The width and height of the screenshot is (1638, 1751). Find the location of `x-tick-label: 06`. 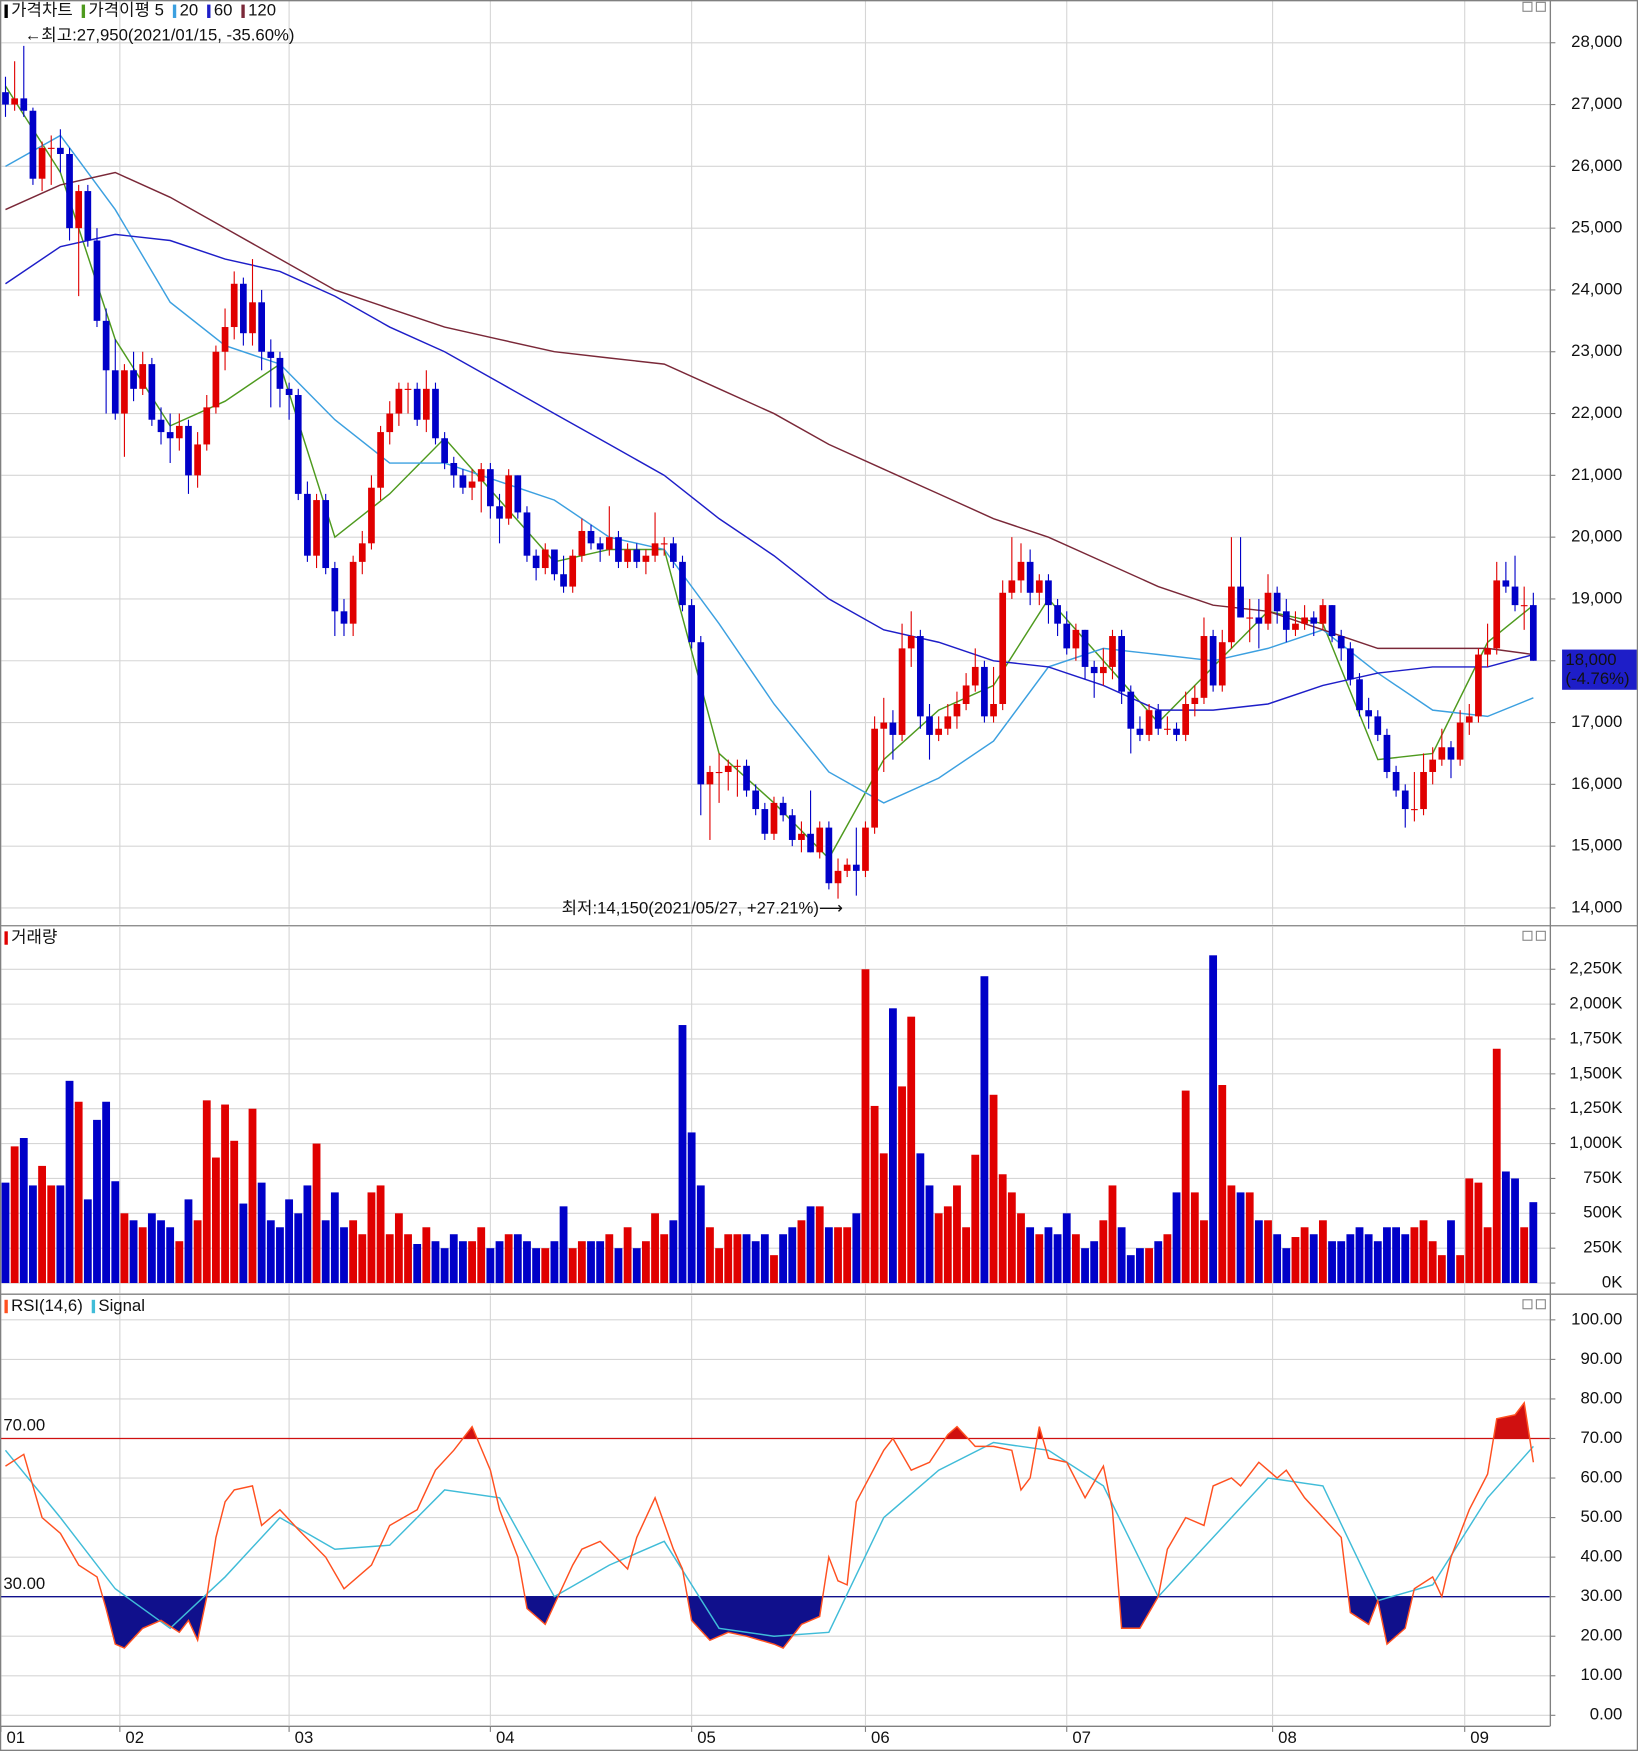

x-tick-label: 06 is located at coordinates (880, 1737).